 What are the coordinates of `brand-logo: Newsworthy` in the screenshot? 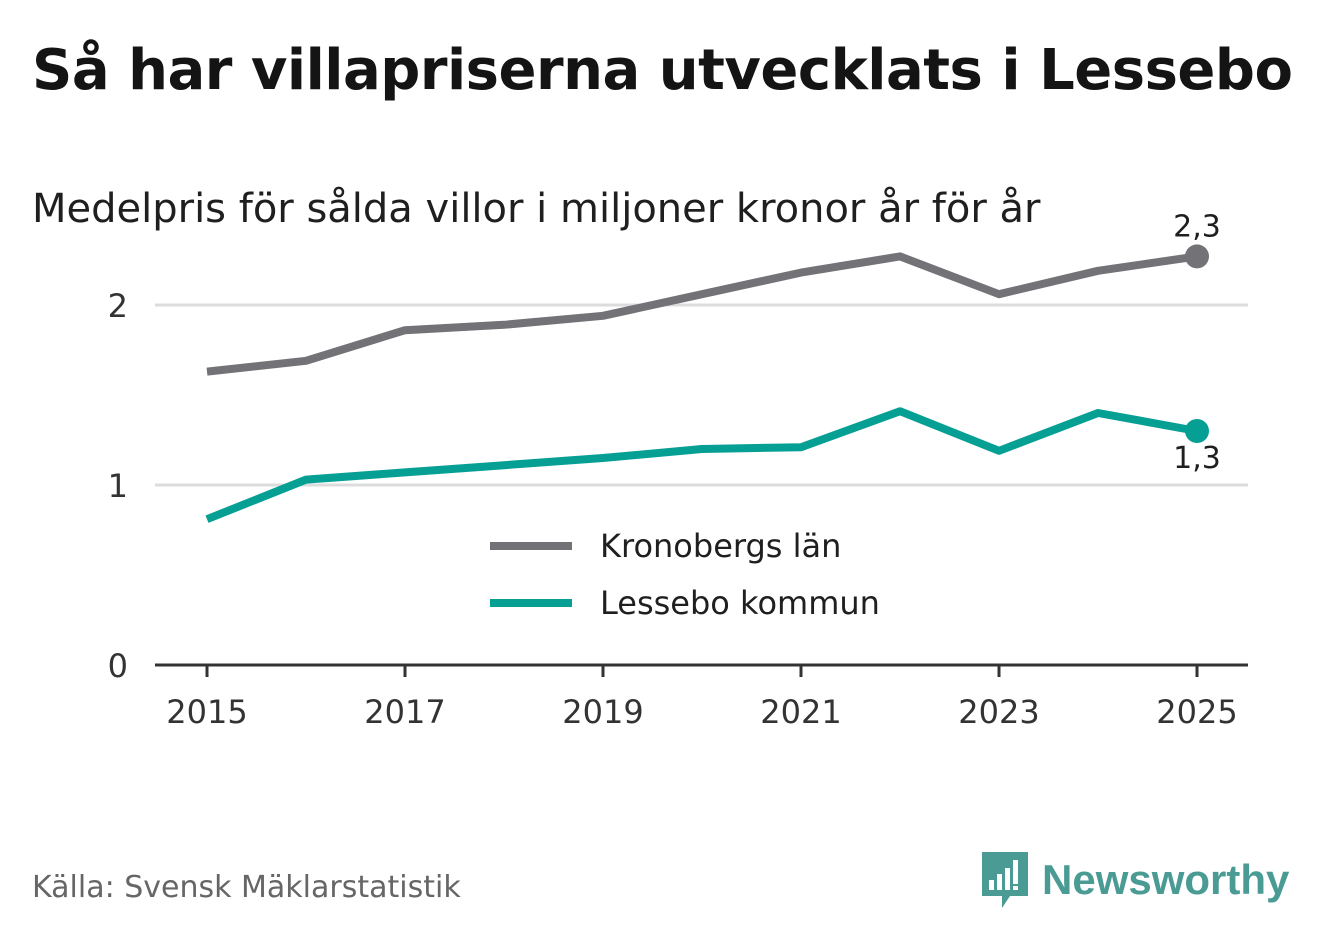 It's located at (1134, 880).